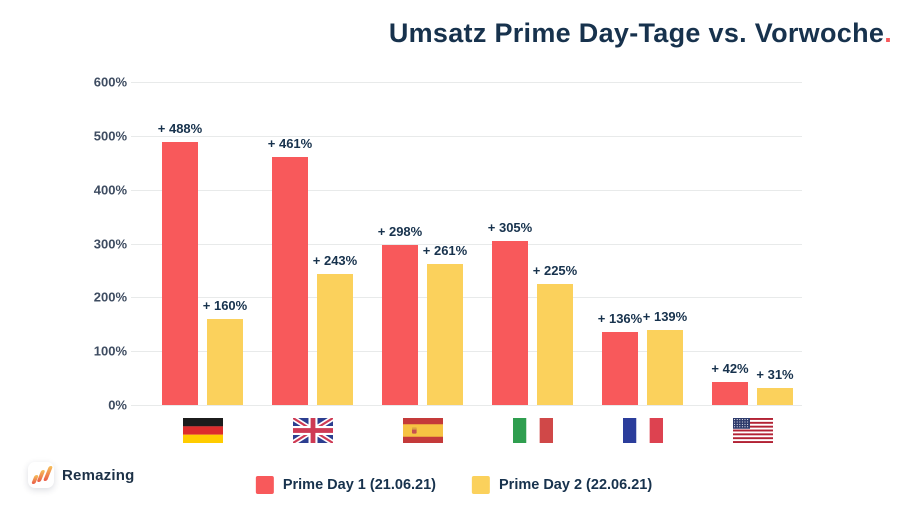  I want to click on italy-flag, so click(532, 430).